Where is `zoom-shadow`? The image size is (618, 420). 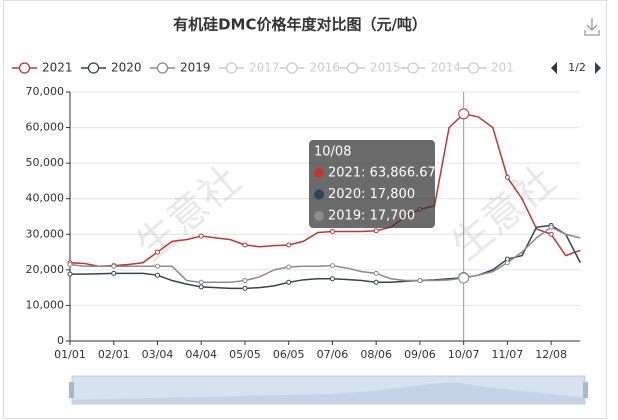 zoom-shadow is located at coordinates (328, 393).